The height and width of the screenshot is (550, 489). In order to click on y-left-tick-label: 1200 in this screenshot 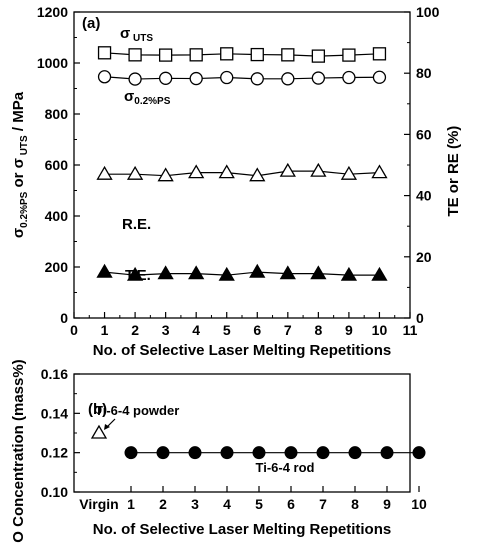, I will do `click(52, 12)`.